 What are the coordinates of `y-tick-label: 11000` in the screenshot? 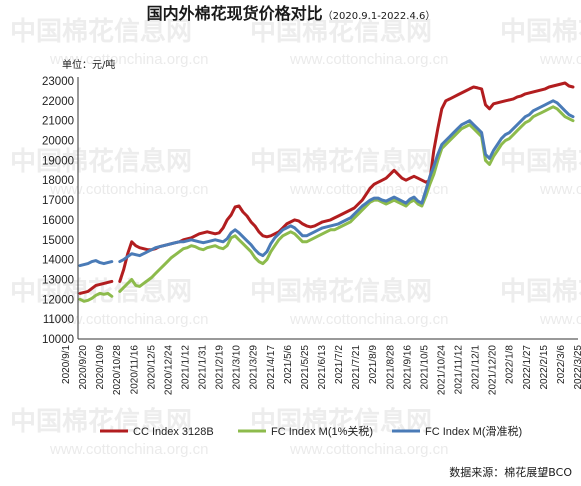 It's located at (58, 320).